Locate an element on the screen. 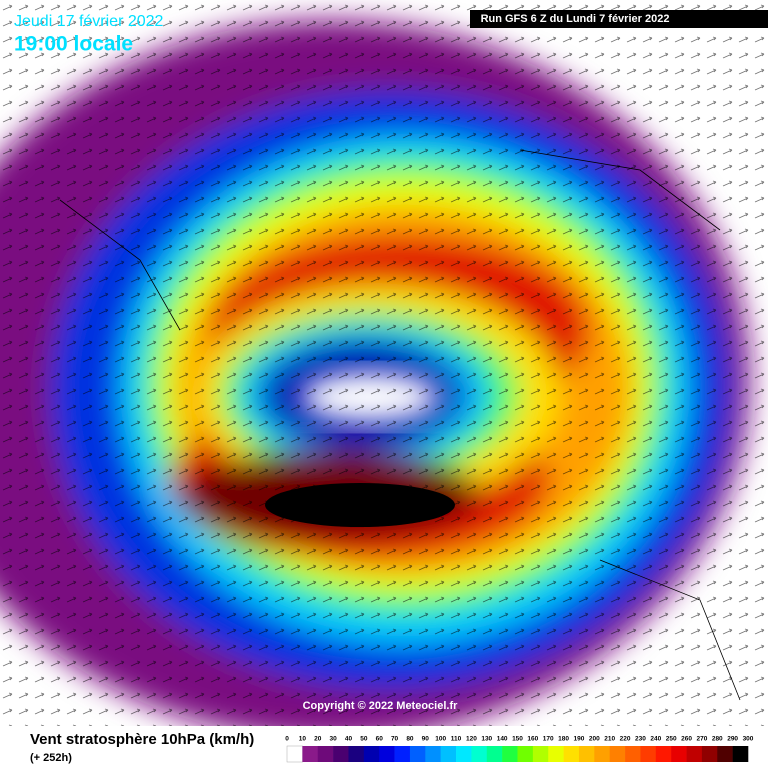  colorbar-tick-label: 260 is located at coordinates (686, 739).